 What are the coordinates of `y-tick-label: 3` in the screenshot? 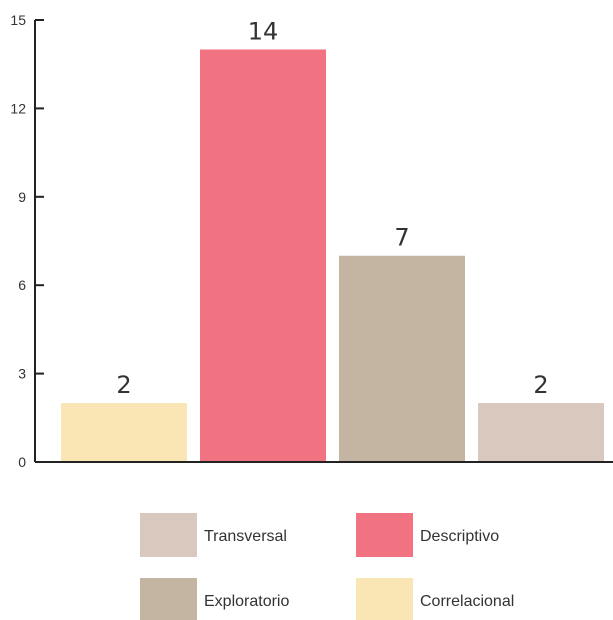 It's located at (22, 374).